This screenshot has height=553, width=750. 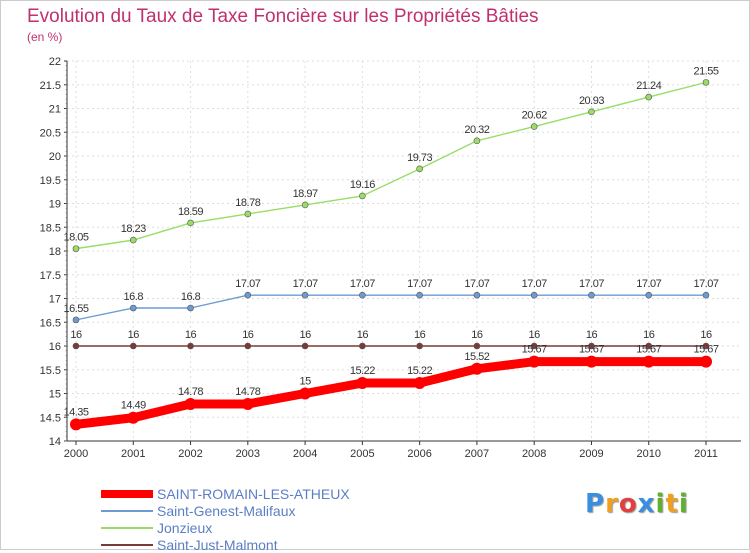 What do you see at coordinates (362, 185) in the screenshot?
I see `data-label: 19.16` at bounding box center [362, 185].